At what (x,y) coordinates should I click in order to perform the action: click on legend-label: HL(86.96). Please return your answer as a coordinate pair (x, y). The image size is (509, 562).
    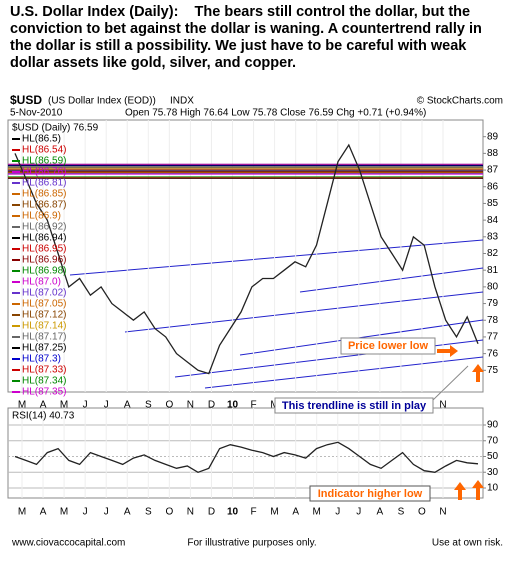
    Looking at the image, I should click on (44, 260).